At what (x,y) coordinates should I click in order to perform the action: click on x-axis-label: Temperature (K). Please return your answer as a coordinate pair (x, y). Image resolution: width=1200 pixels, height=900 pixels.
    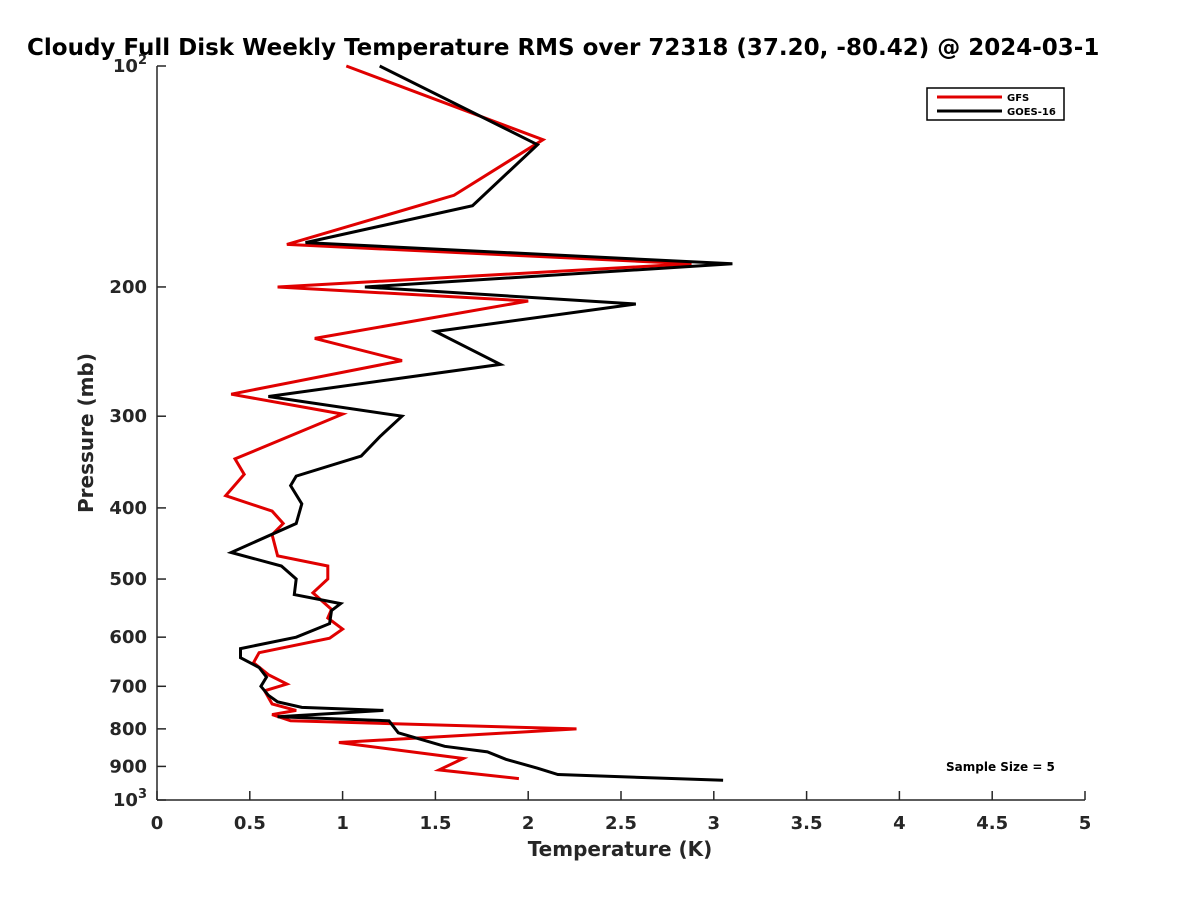
    Looking at the image, I should click on (620, 849).